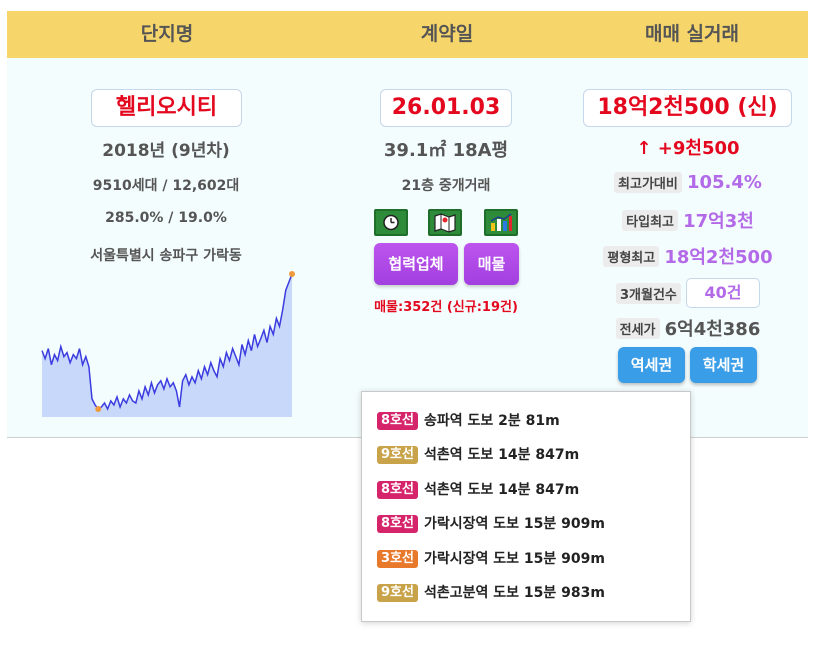 The width and height of the screenshot is (815, 654). What do you see at coordinates (651, 365) in the screenshot?
I see `station-area-button: 역세권` at bounding box center [651, 365].